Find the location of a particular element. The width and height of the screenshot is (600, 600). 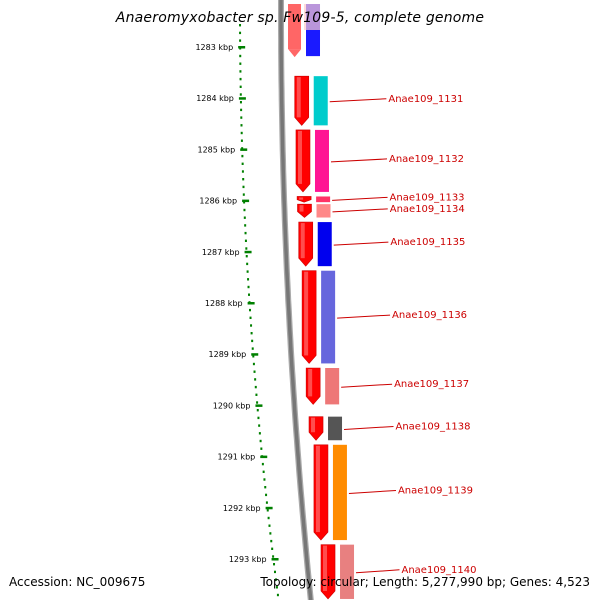

scale-tick-label: 1285 kbp is located at coordinates (217, 149).